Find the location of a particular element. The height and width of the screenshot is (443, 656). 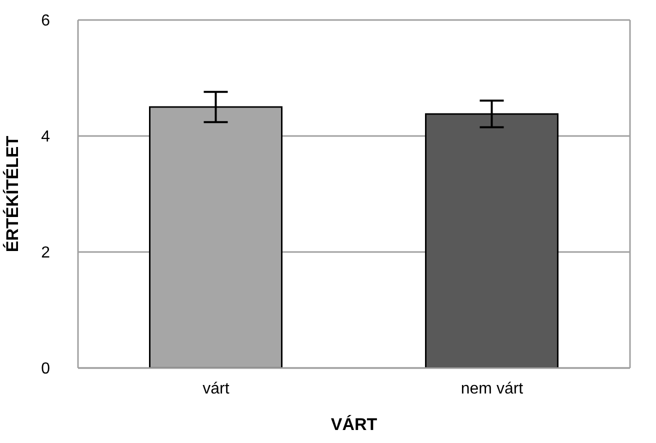

x-axis-title: VÁRT is located at coordinates (354, 424).